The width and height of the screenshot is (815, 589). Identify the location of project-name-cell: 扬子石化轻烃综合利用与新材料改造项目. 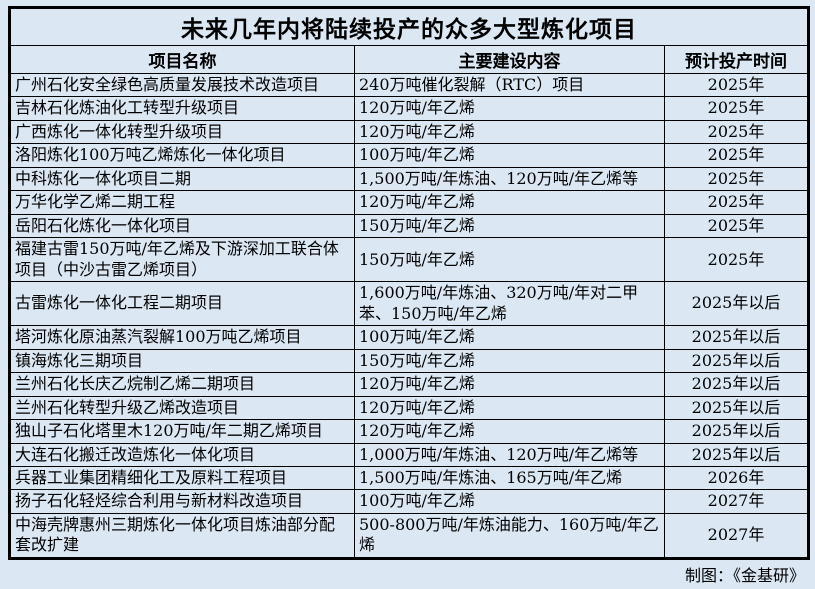
(182, 501).